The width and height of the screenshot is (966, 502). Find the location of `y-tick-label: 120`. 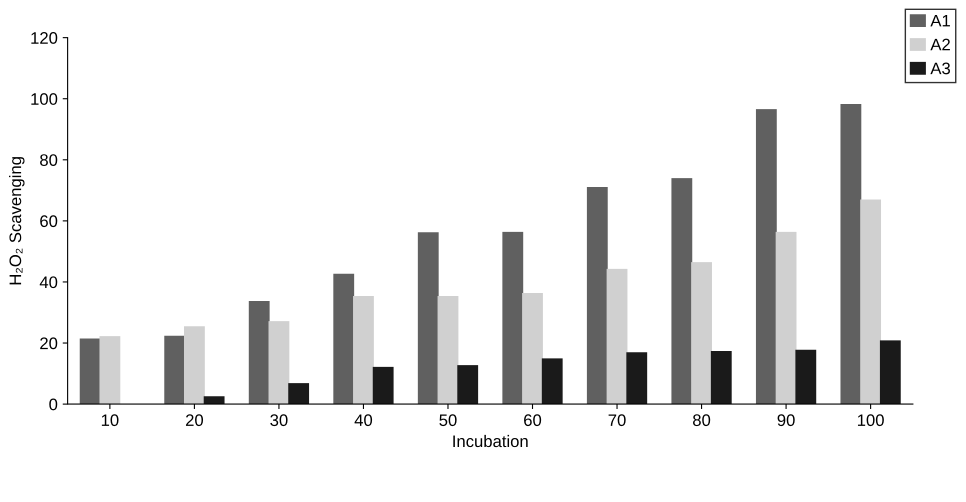

y-tick-label: 120 is located at coordinates (44, 38).